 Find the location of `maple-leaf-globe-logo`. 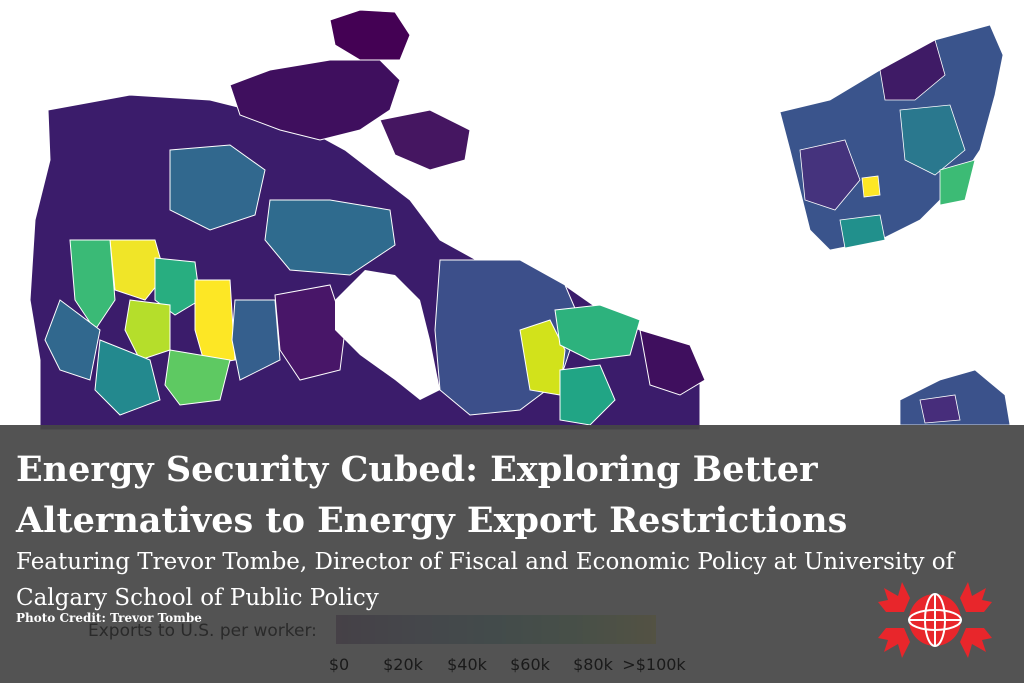

maple-leaf-globe-logo is located at coordinates (935, 620).